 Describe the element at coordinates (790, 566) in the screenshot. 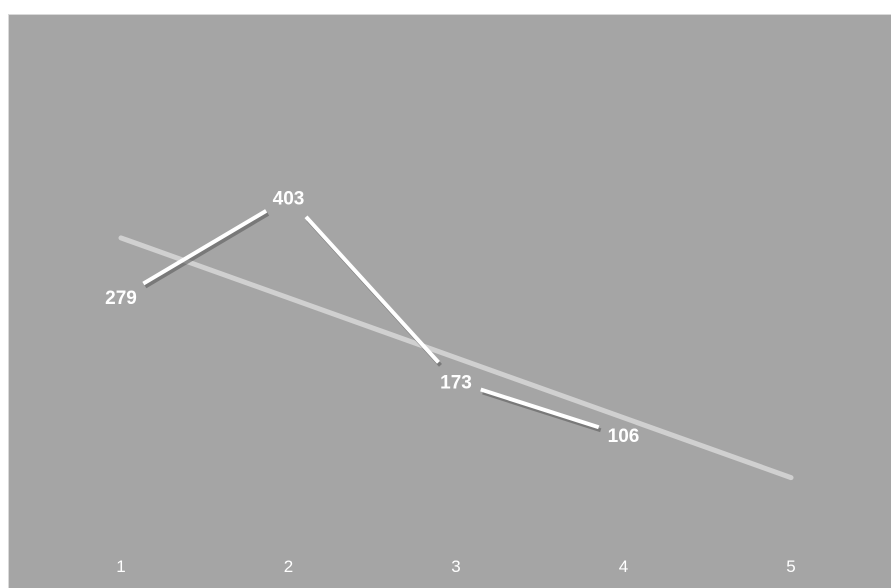

I see `x-tick-label: 5` at that location.